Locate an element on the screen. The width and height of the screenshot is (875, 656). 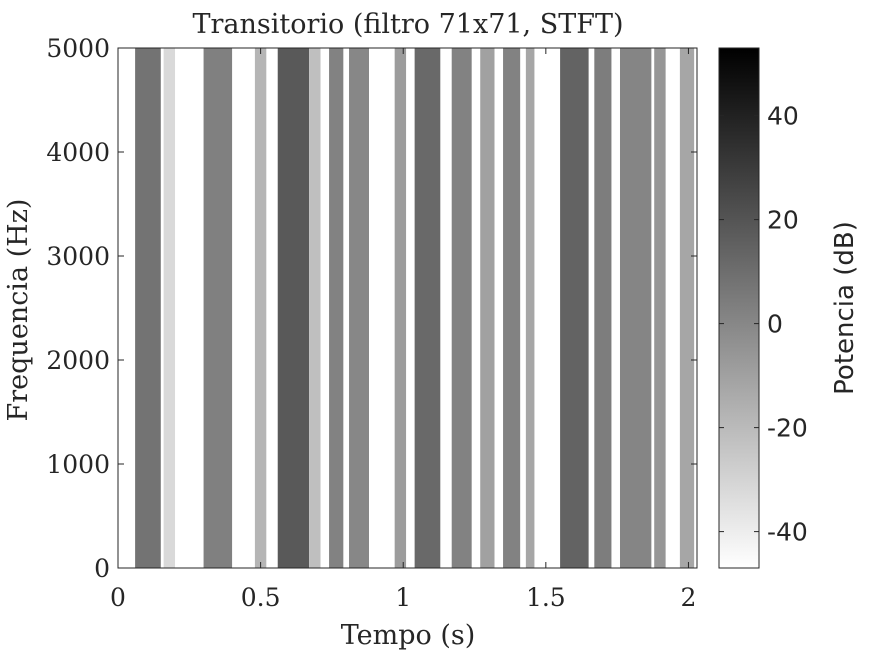
colorbar-tick-label: 20 is located at coordinates (783, 220).